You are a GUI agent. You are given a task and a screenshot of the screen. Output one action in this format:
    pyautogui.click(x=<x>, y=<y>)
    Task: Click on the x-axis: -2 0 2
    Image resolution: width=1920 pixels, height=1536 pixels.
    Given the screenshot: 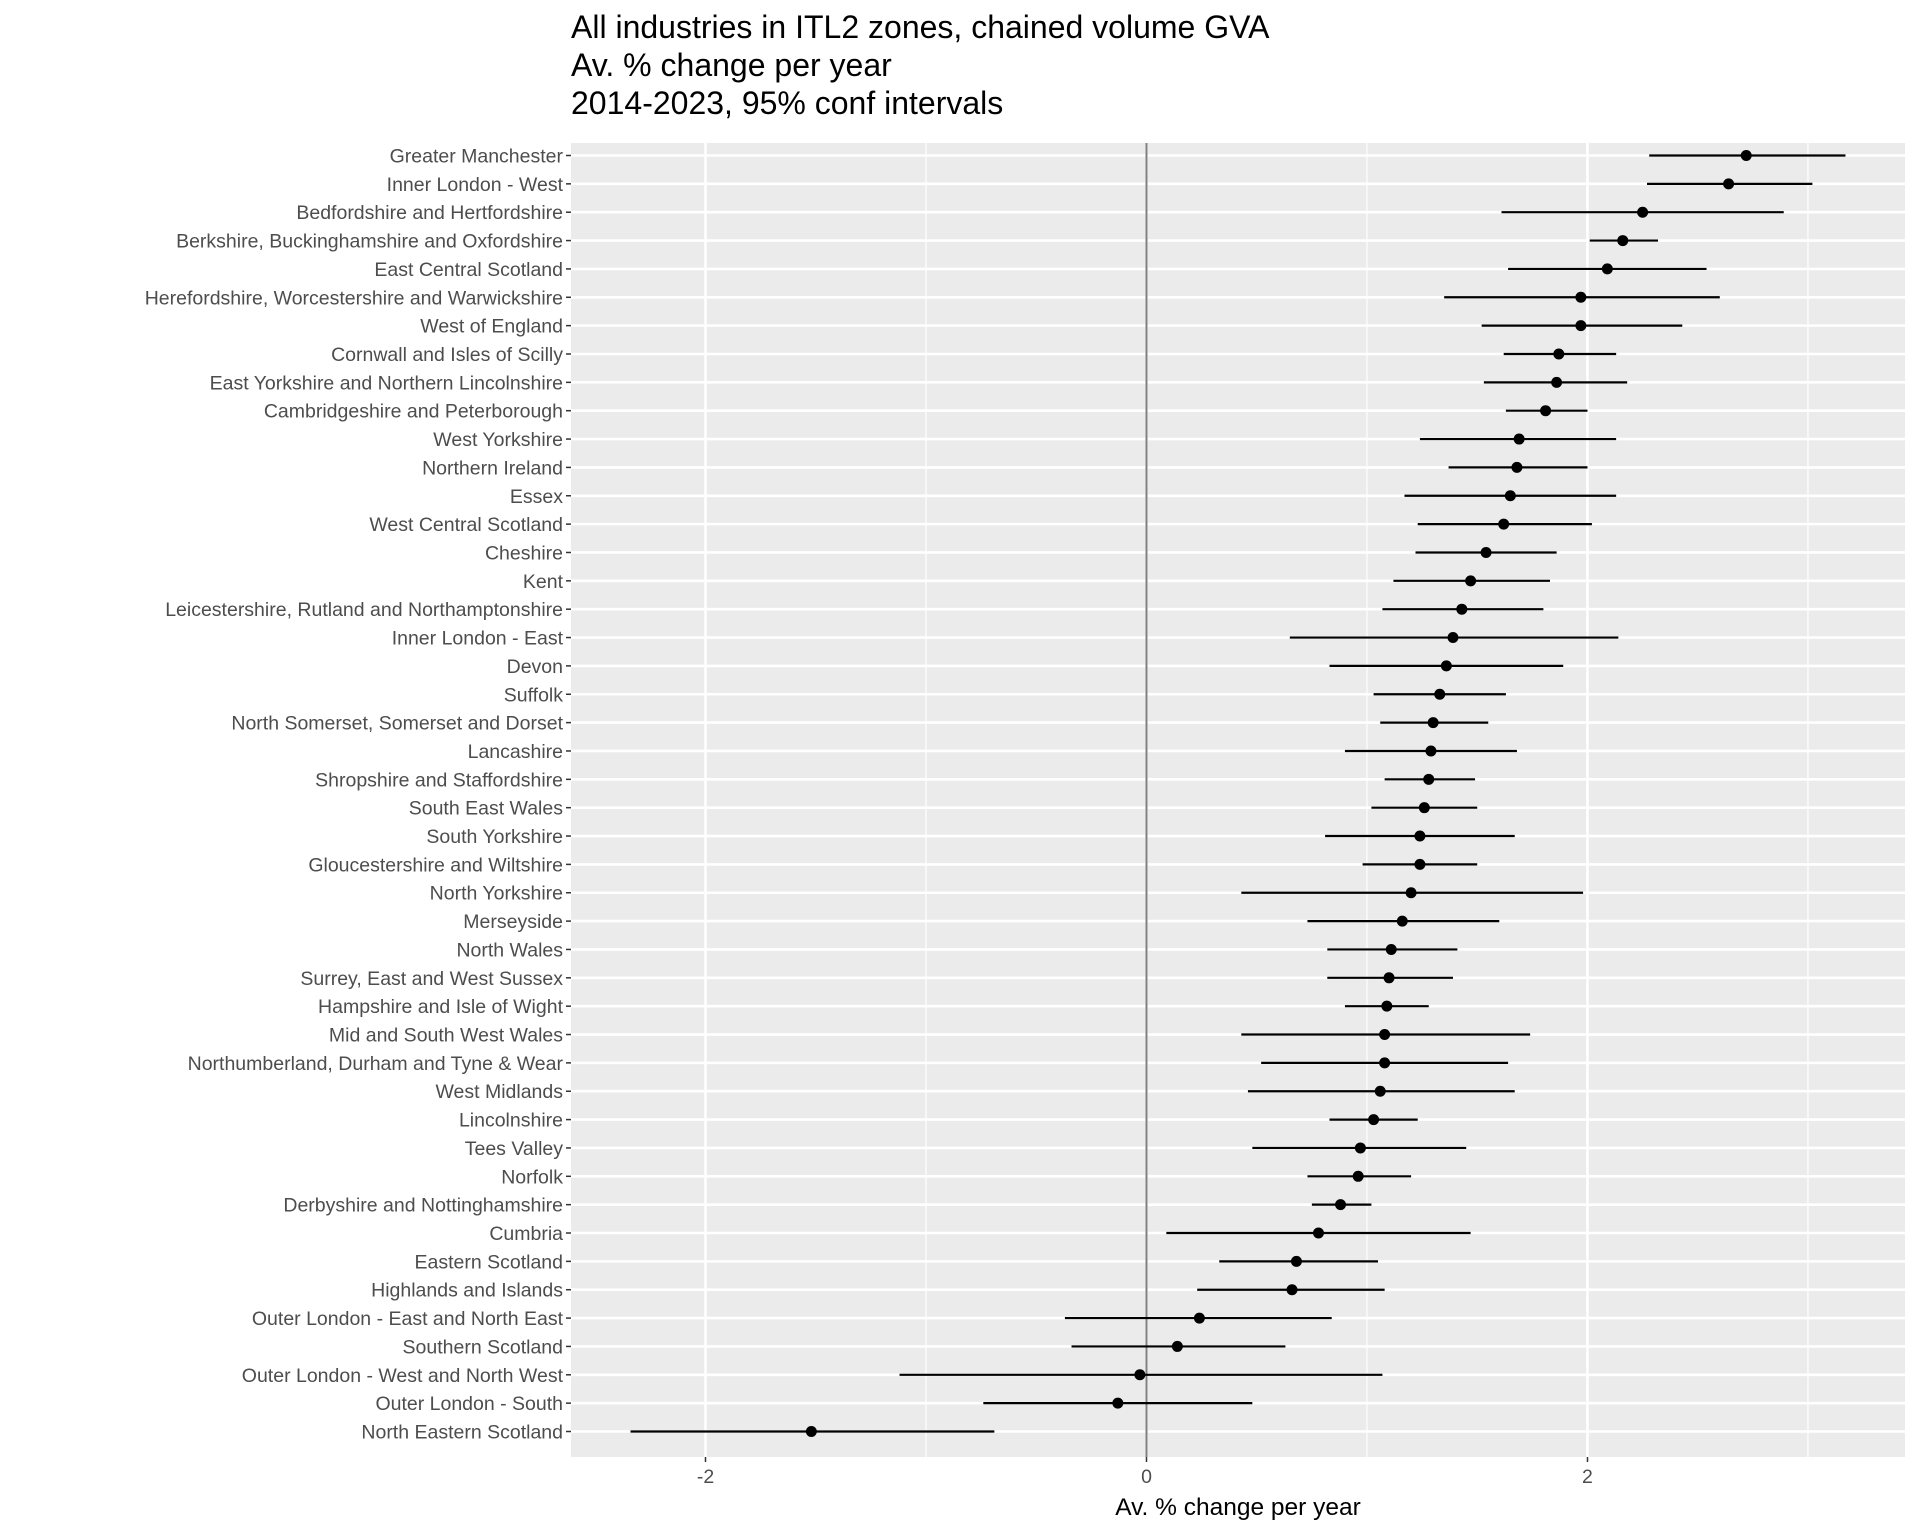 What is the action you would take?
    pyautogui.click(x=1145, y=1472)
    